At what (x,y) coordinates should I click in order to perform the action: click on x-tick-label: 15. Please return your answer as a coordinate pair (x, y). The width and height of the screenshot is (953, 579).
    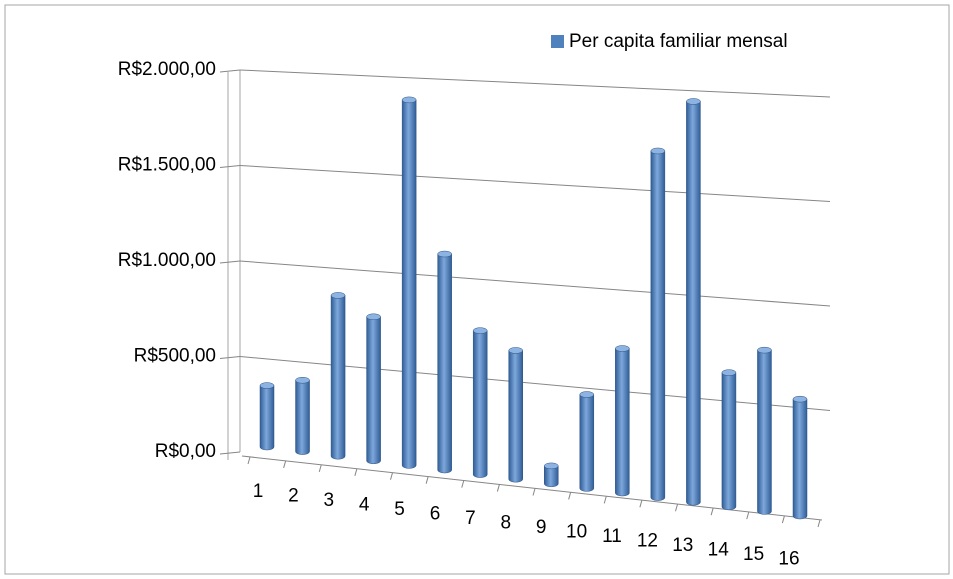
    Looking at the image, I should click on (753, 554).